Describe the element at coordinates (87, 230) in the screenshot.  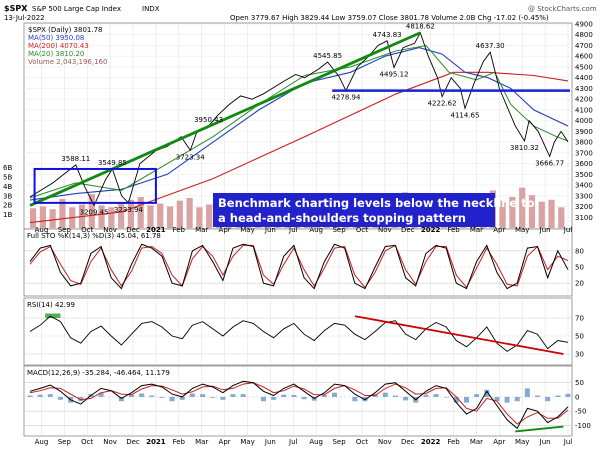
I see `x-tick-label-top: Oct` at that location.